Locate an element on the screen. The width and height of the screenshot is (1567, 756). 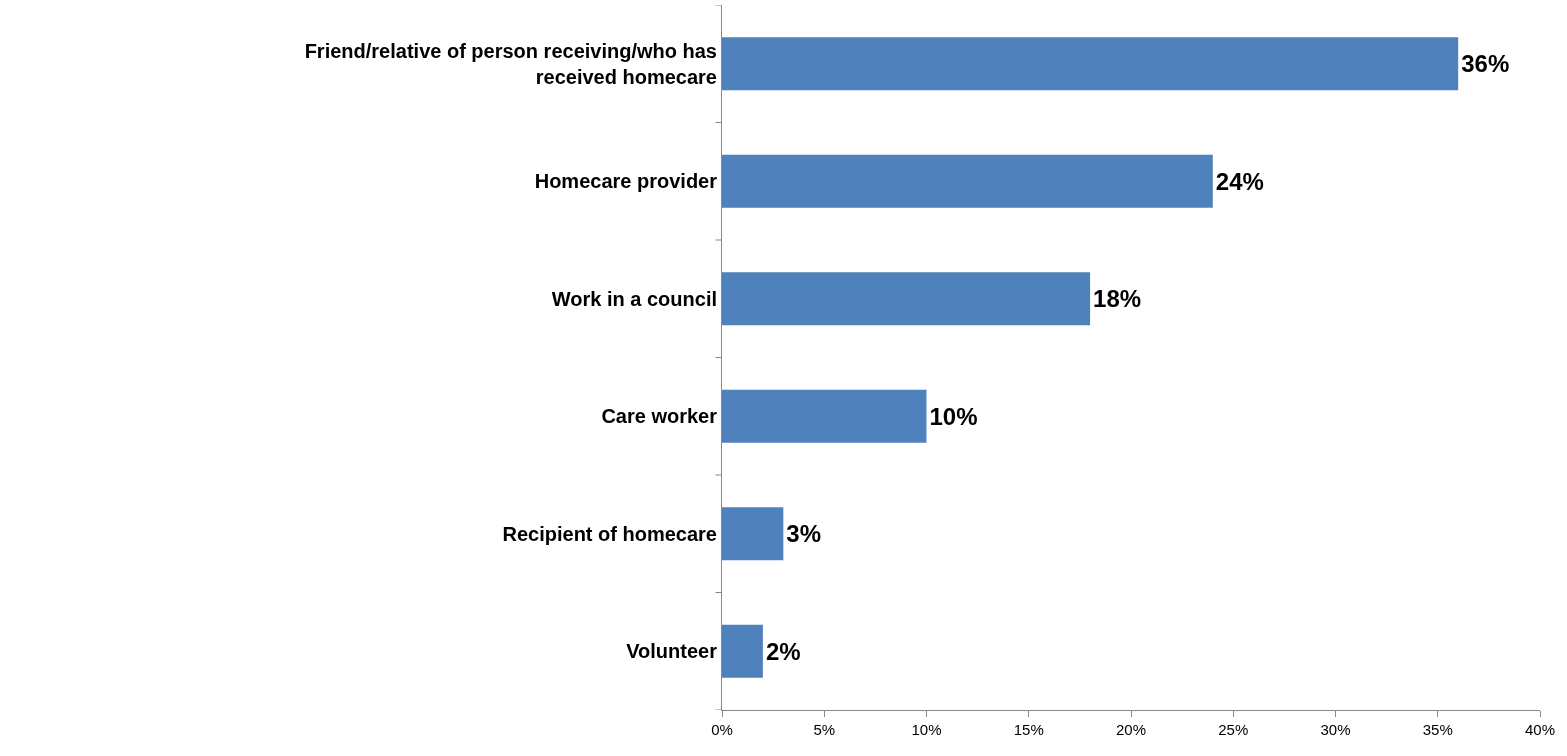
x-tick-label: 35% is located at coordinates (1437, 729).